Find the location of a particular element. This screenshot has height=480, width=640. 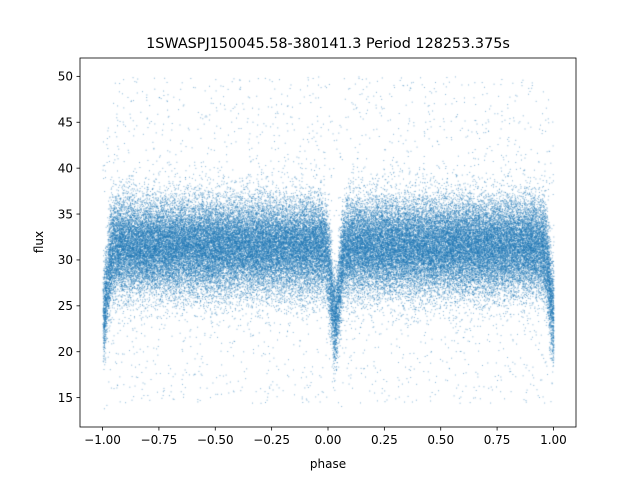

y-axis: 15 20 25 30 35 40 45 50 is located at coordinates (69, 237).